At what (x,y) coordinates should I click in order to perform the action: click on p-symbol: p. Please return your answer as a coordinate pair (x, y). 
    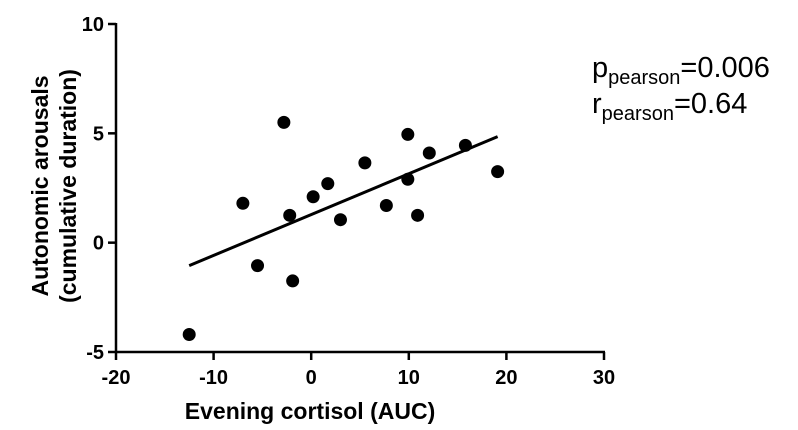
    Looking at the image, I should click on (600, 68).